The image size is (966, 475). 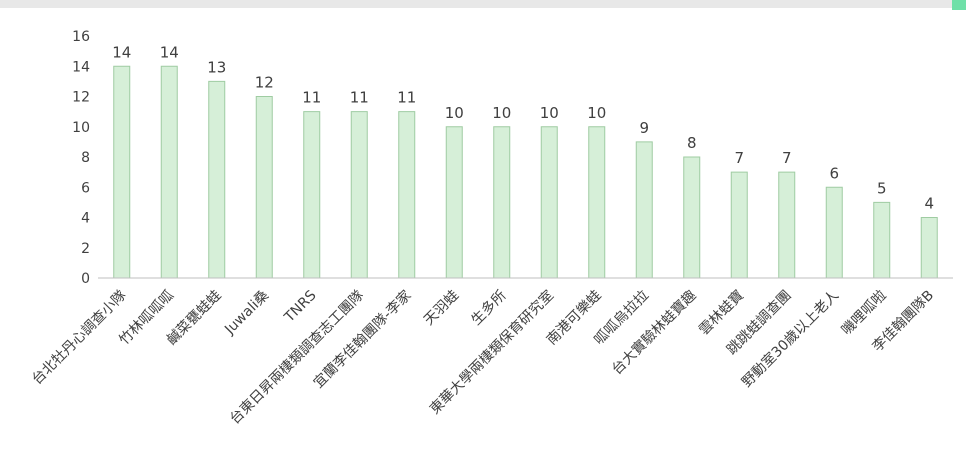 I want to click on y-axis: 0 2 4 6 8 10 12 14 16, so click(x=81, y=158).